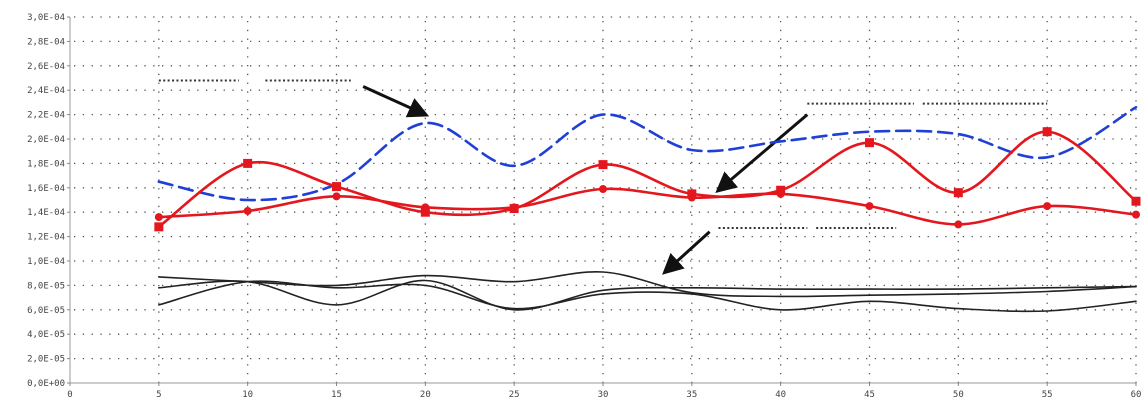 The height and width of the screenshot is (403, 1141). I want to click on y-tick-label: 6,0E-05, so click(46, 311).